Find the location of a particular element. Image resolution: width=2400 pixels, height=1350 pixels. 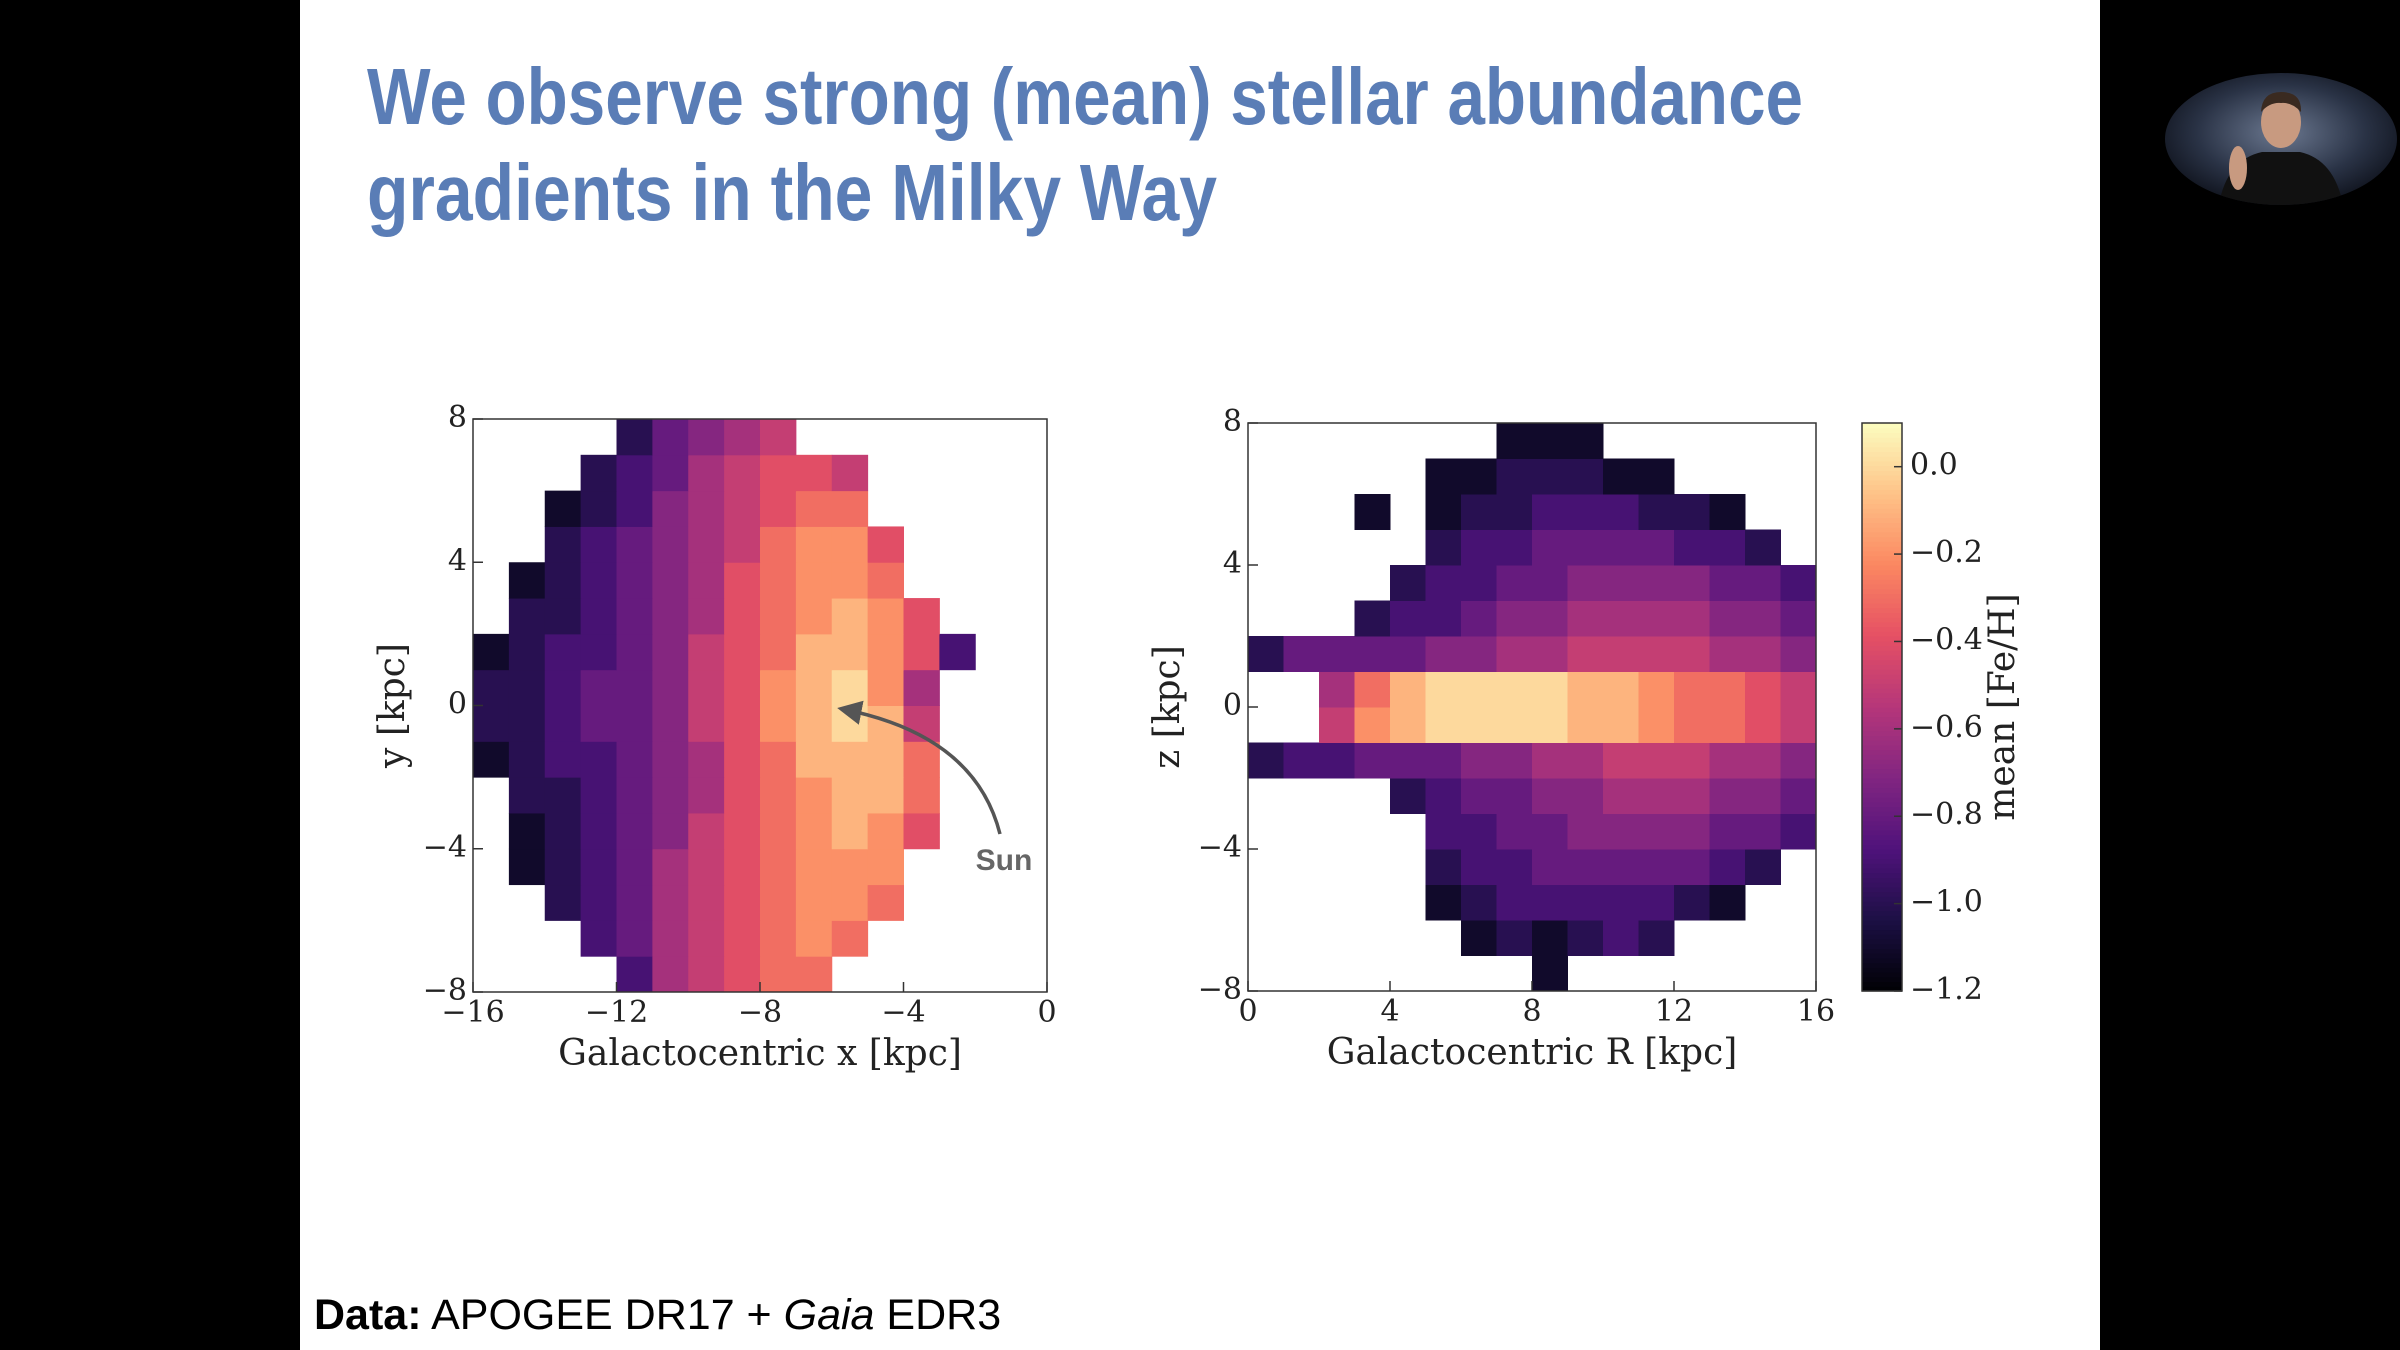

x-tick-label: 8 is located at coordinates (1531, 1011).